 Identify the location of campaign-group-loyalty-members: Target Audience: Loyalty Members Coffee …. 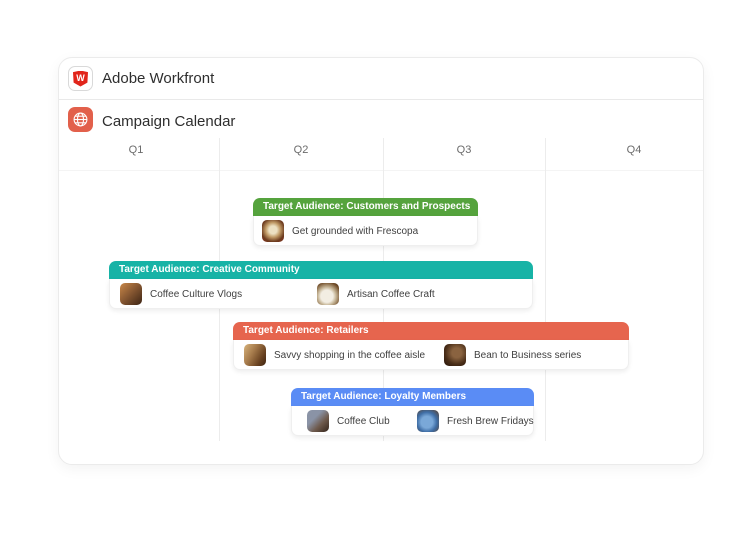
(412, 412).